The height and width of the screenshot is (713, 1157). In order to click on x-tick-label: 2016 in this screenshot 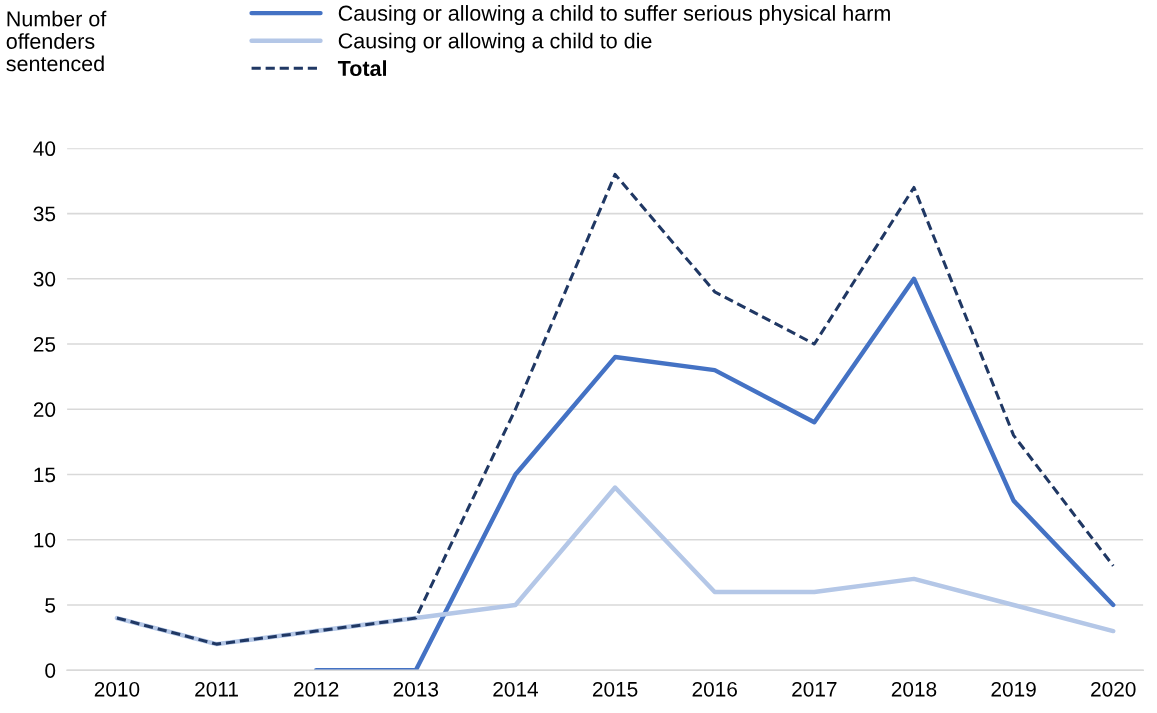, I will do `click(714, 689)`.